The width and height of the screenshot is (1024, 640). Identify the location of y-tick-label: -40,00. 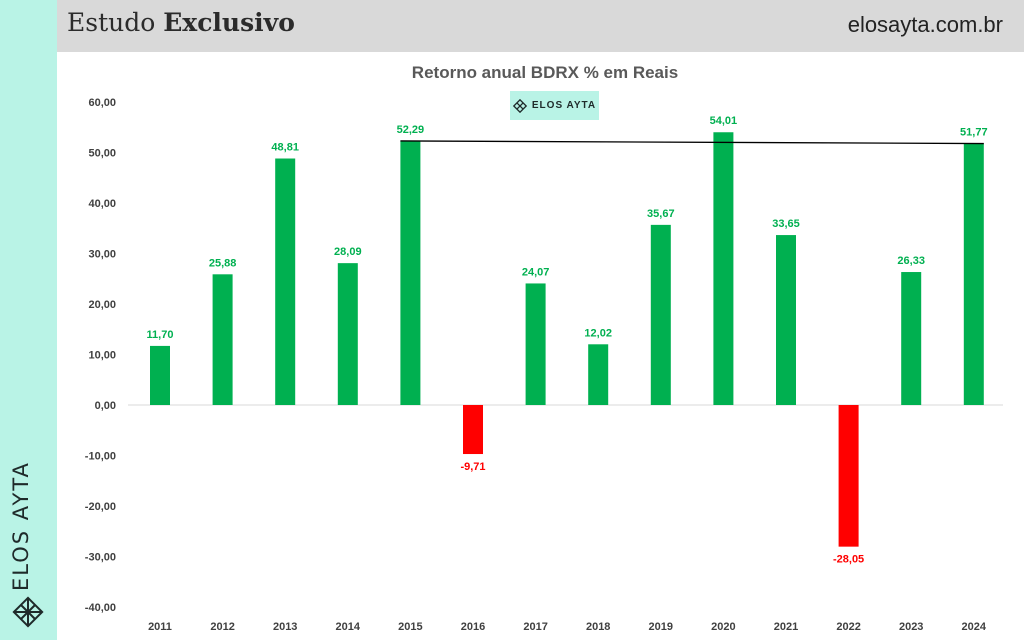
(100, 608).